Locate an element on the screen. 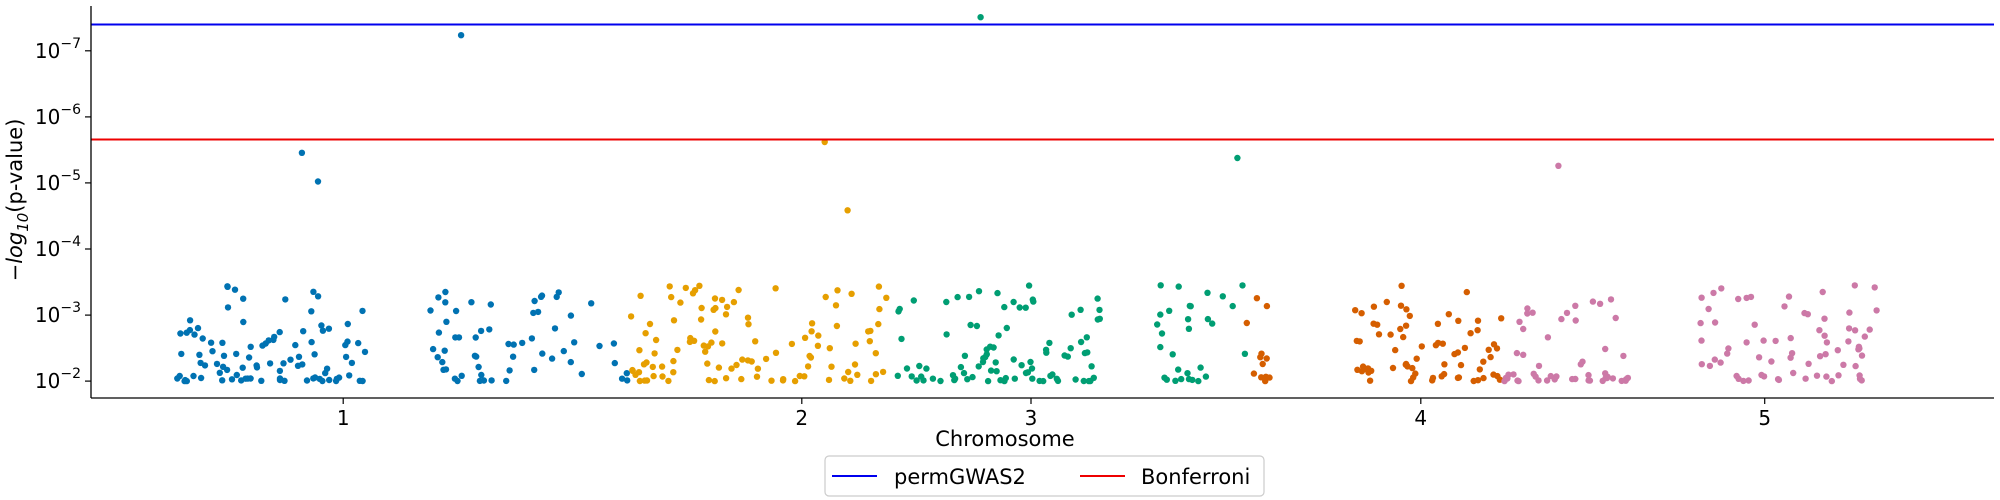 The image size is (2000, 500). y-tick-label: 10⁻⁷ is located at coordinates (58, 49).